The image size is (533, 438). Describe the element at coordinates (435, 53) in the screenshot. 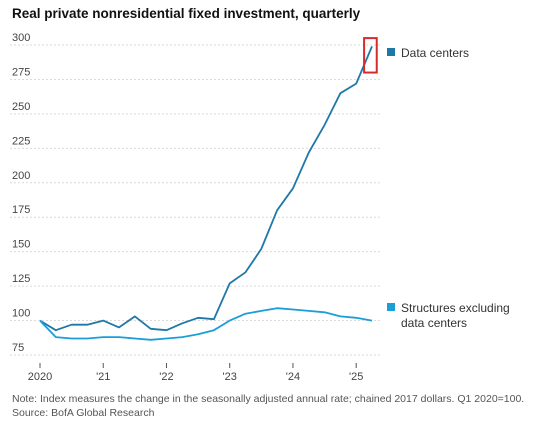

I see `legend-label: Data centers` at that location.